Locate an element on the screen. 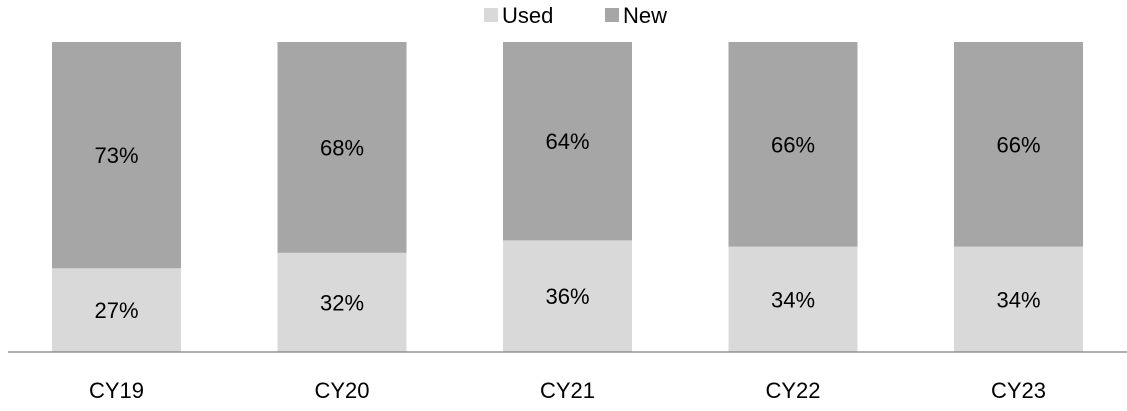  data-label-used-cy19: 27% is located at coordinates (116, 310).